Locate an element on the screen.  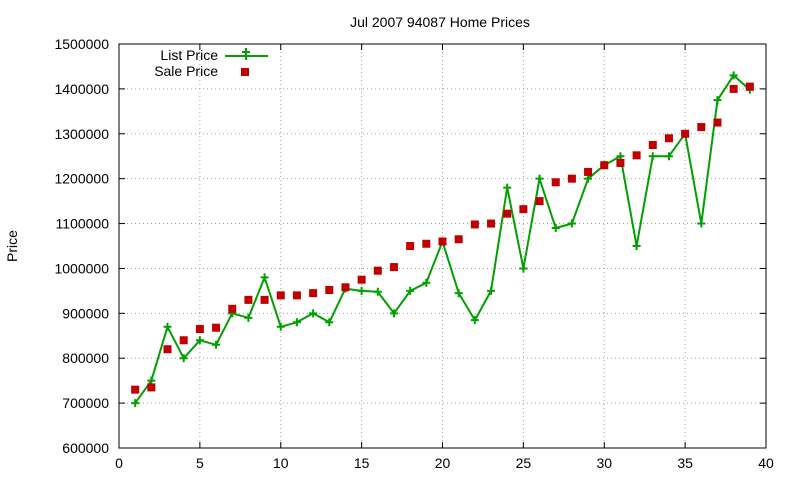
x-tick-label: 15 is located at coordinates (362, 463).